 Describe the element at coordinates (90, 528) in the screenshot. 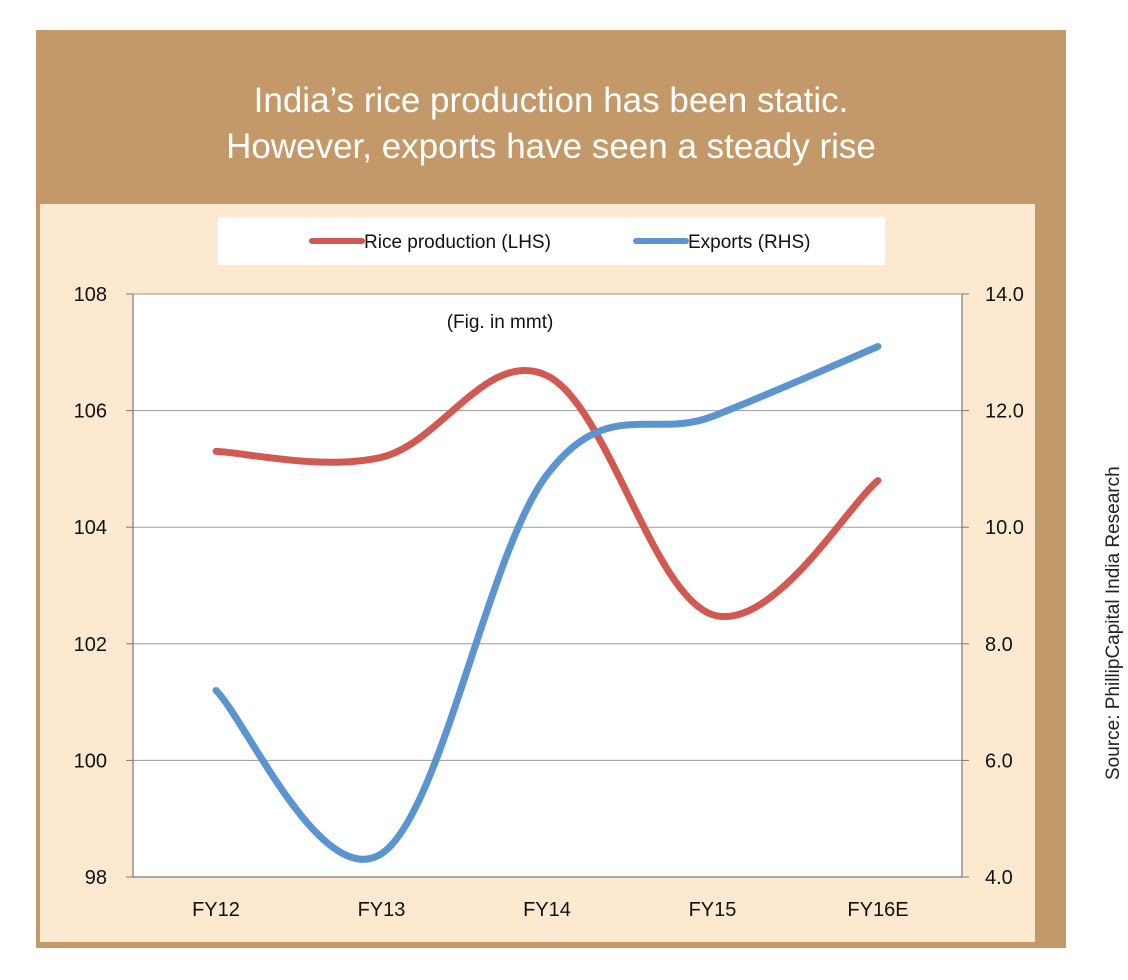

I see `left-axis-tick-label: 104` at that location.